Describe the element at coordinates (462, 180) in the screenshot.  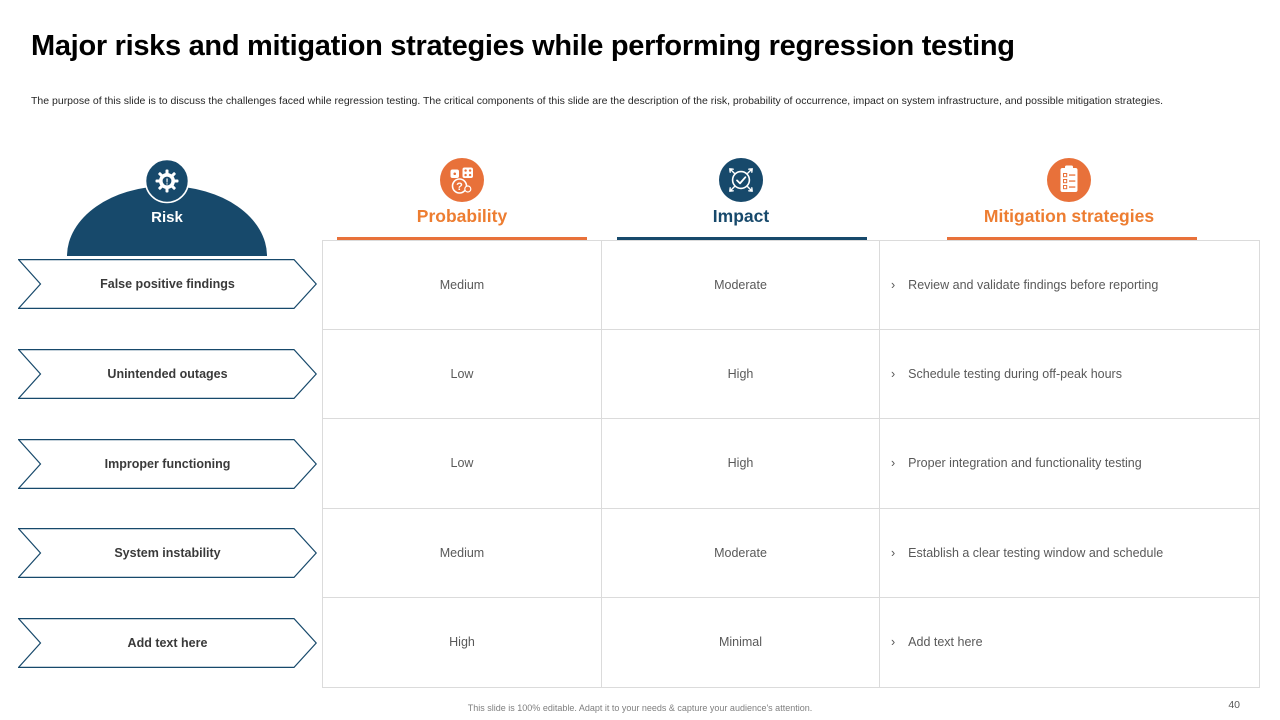
I see `dice-question-icon: ?` at that location.